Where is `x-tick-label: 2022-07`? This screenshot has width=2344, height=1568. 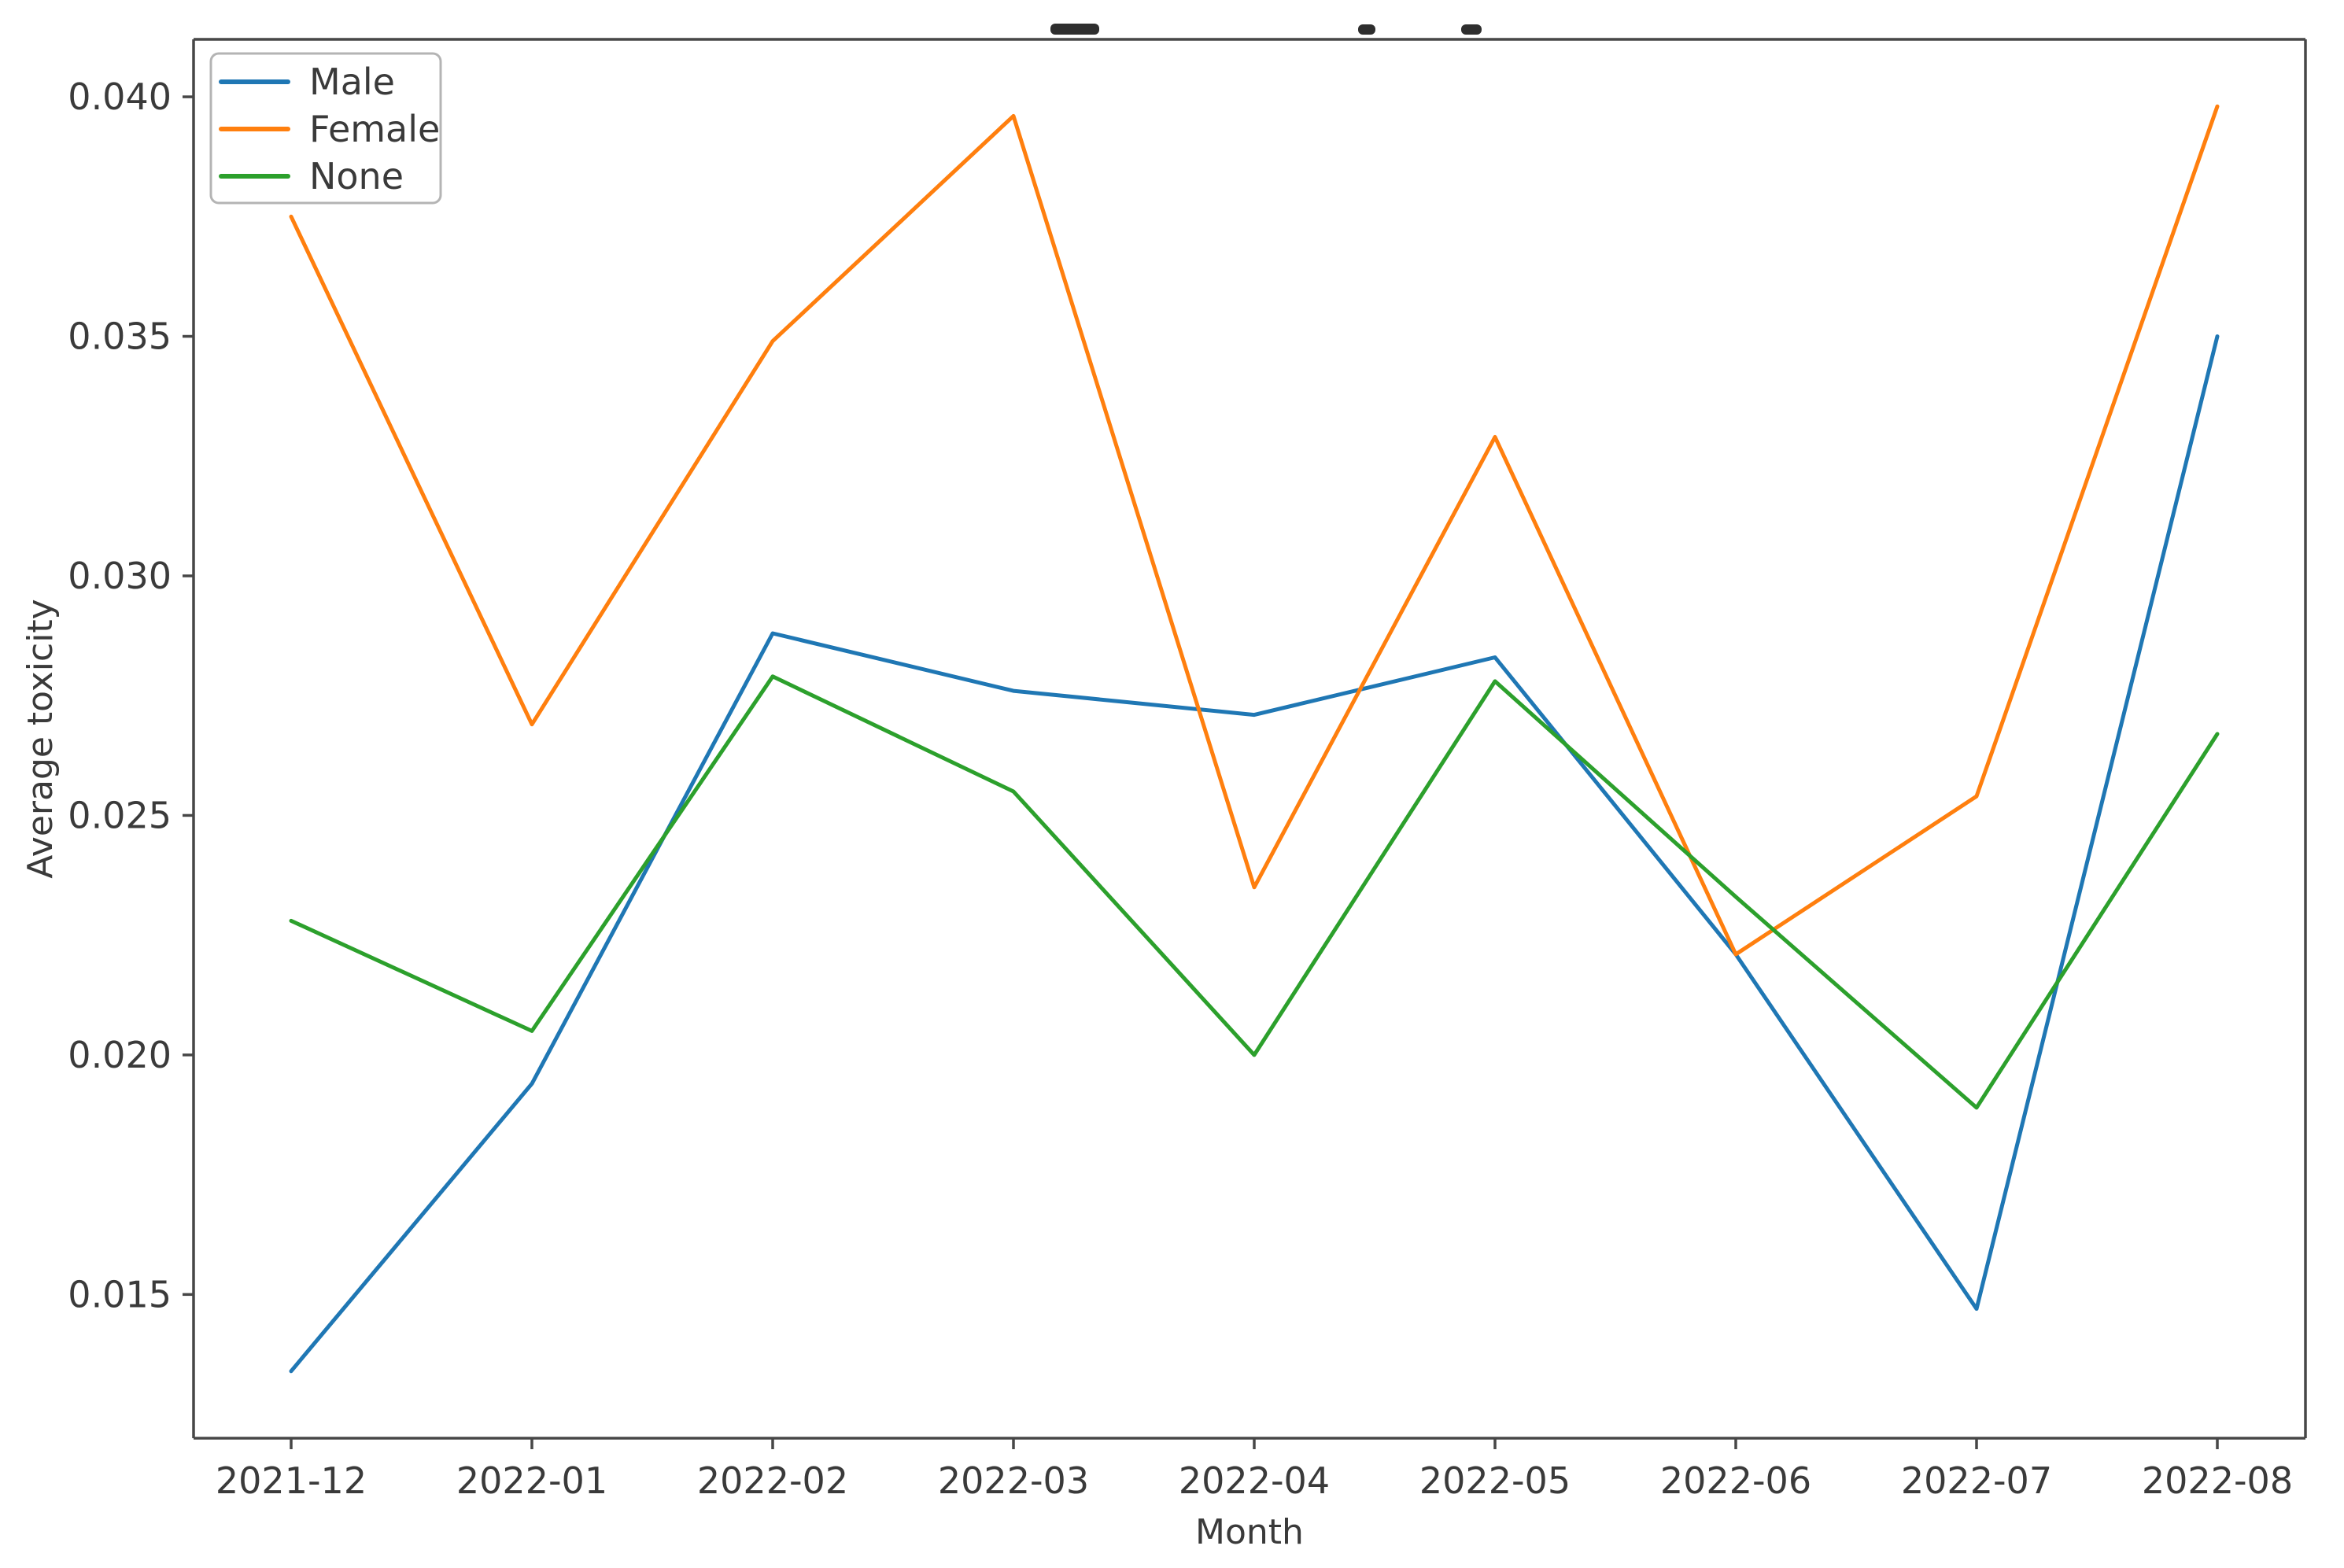 x-tick-label: 2022-07 is located at coordinates (1976, 1480).